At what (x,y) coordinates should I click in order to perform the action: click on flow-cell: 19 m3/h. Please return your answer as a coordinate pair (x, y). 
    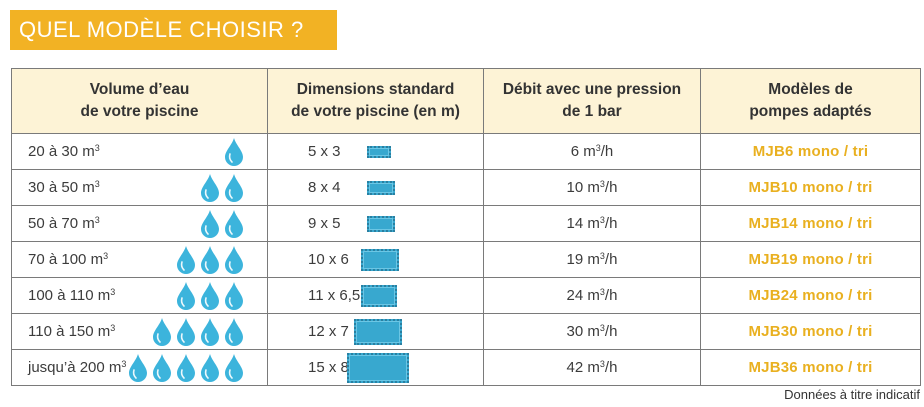
    Looking at the image, I should click on (592, 259).